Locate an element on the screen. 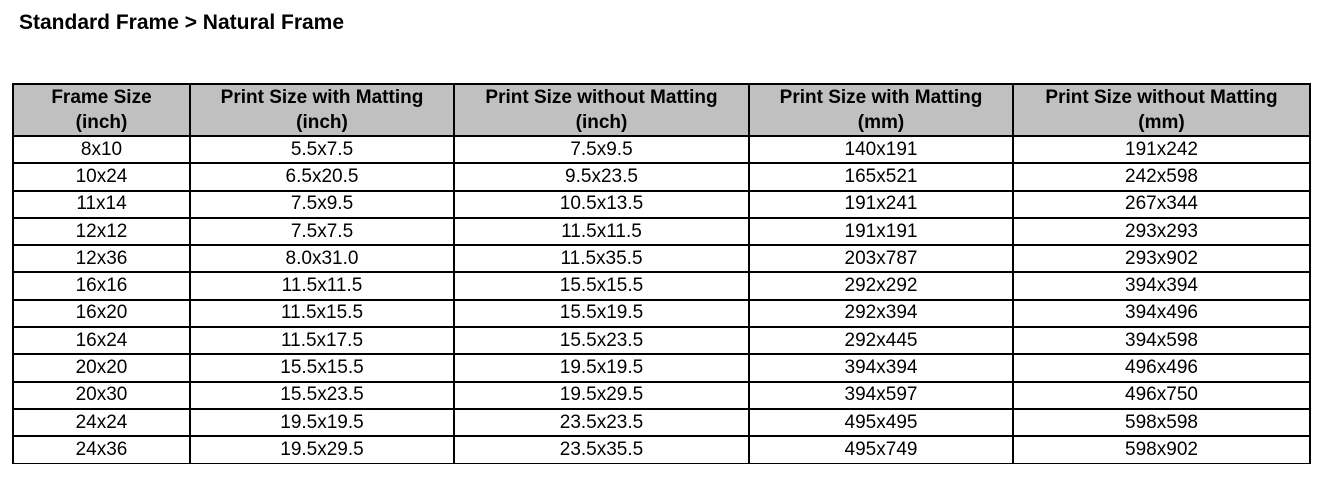 This screenshot has width=1323, height=481. table-cell: 5.5x7.5 is located at coordinates (322, 149).